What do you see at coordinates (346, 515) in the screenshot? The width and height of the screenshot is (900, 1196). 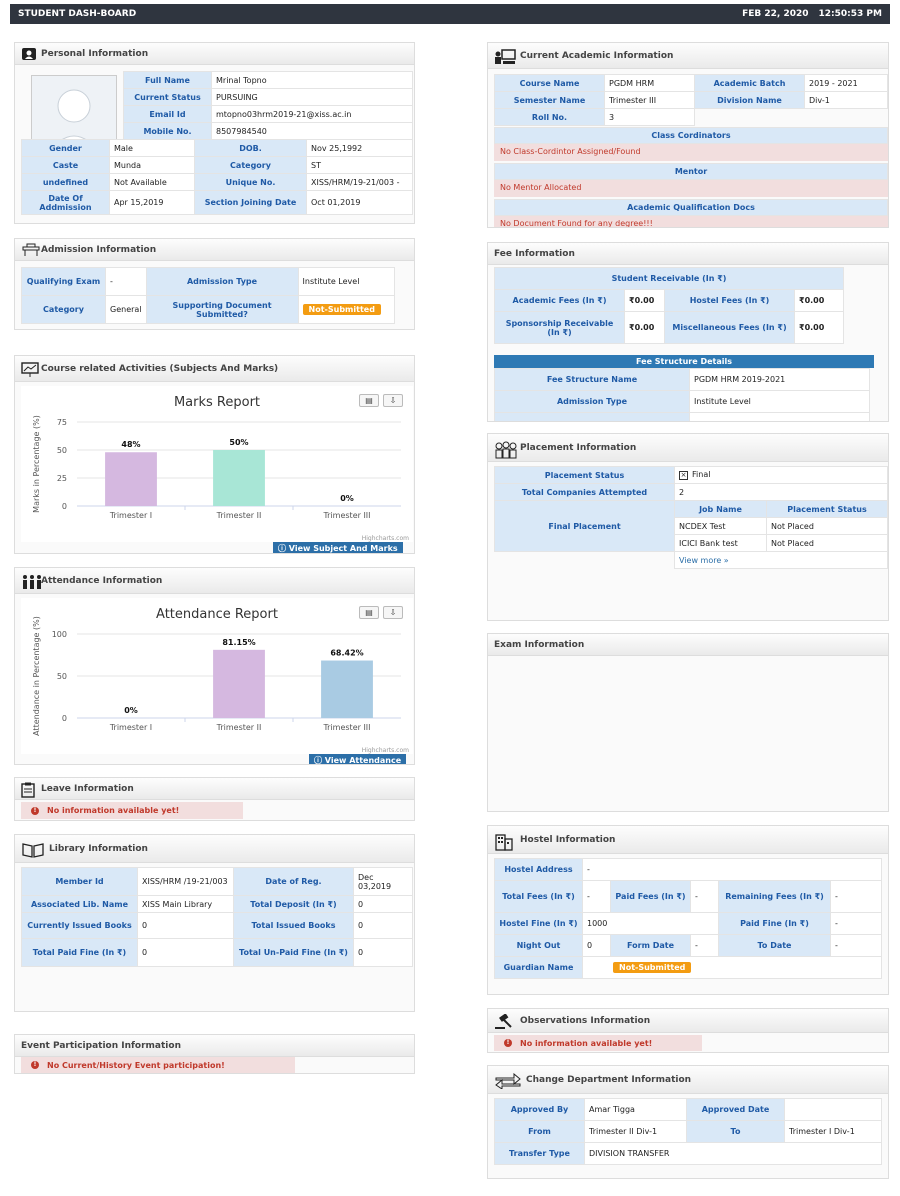 I see `x-tick-label: Trimester III` at bounding box center [346, 515].